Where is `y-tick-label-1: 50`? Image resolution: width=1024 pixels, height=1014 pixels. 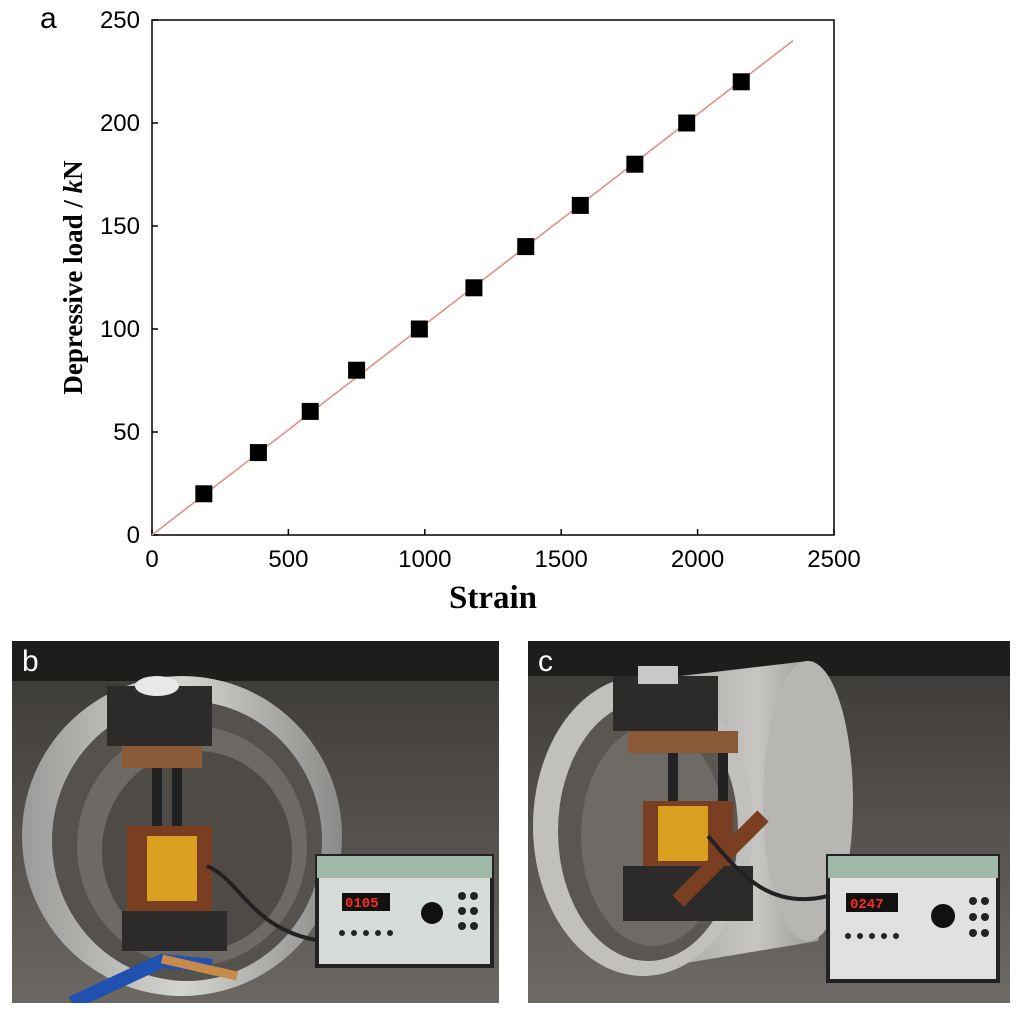
y-tick-label-1: 50 is located at coordinates (126, 432).